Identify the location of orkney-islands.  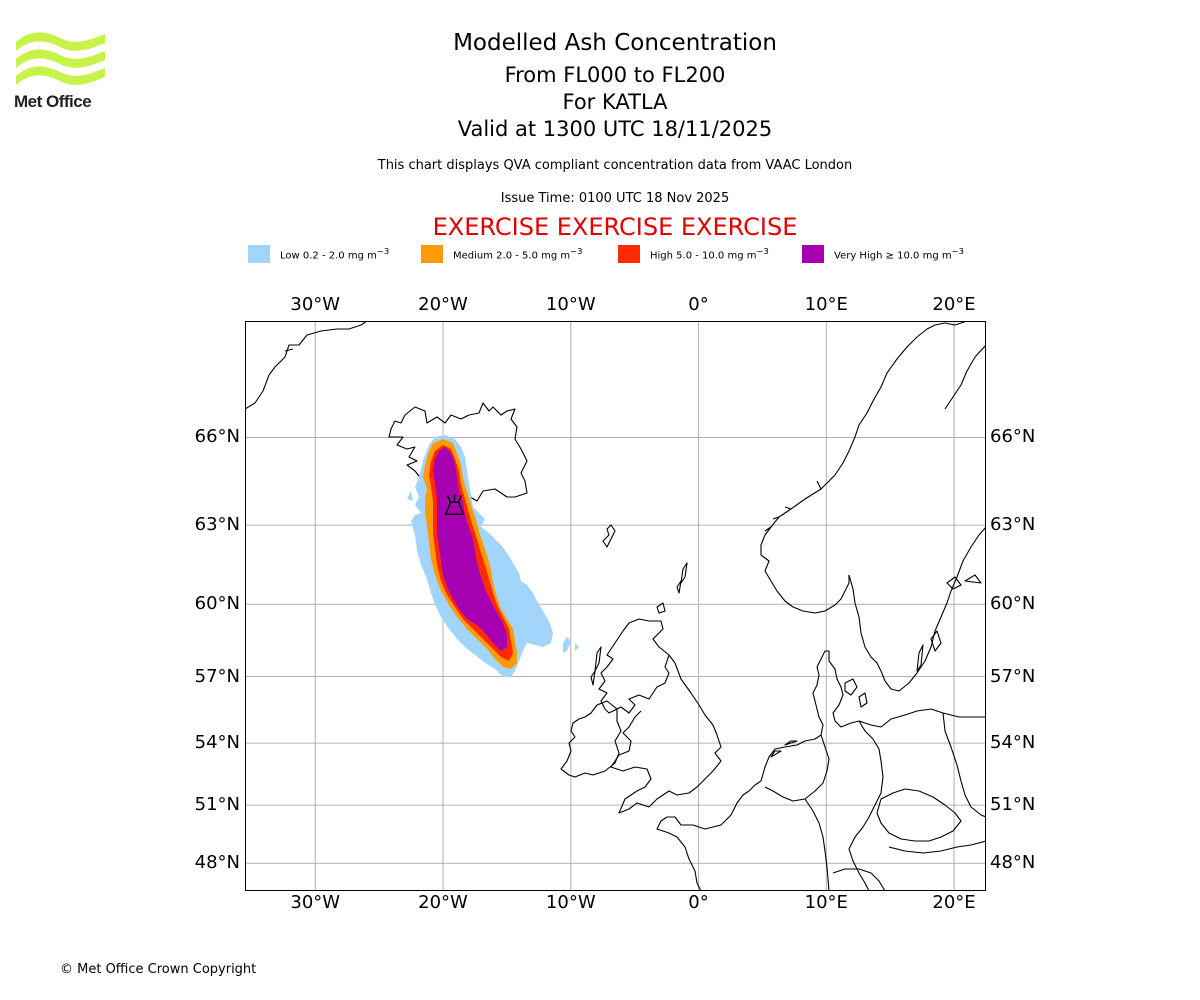
(661, 608).